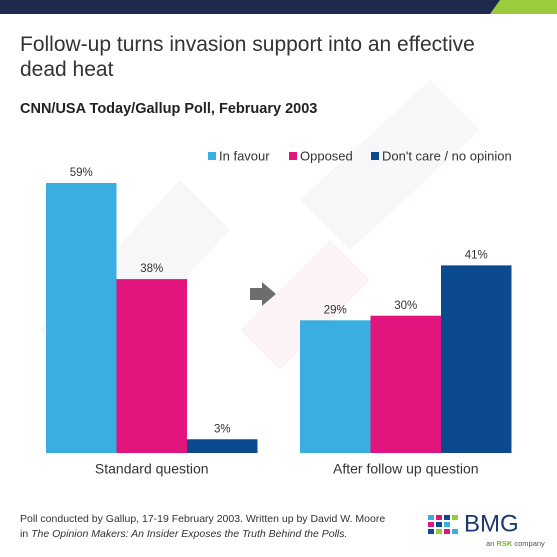 The width and height of the screenshot is (557, 557). Describe the element at coordinates (151, 269) in the screenshot. I see `value-label: 38%` at that location.